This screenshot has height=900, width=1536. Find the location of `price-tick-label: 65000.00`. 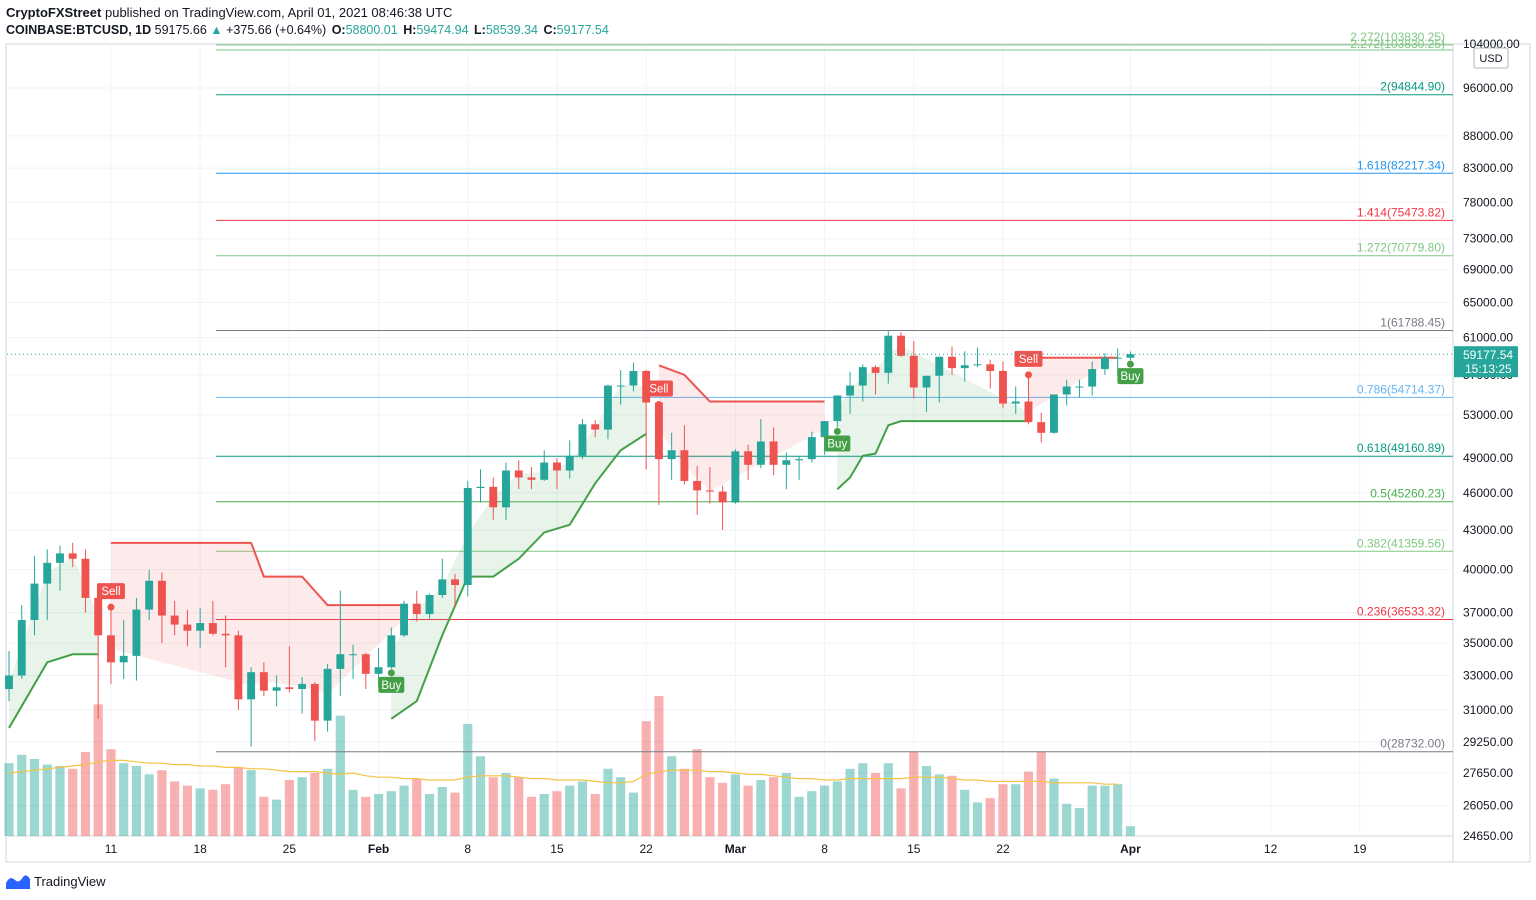

price-tick-label: 65000.00 is located at coordinates (1488, 303).